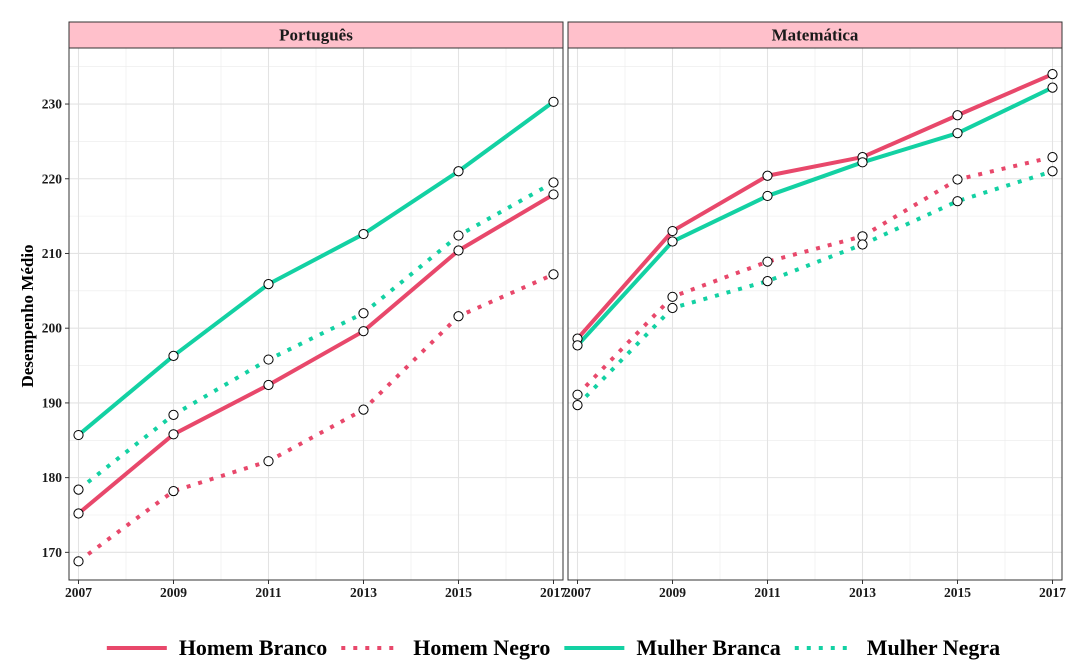  Describe the element at coordinates (52, 402) in the screenshot. I see `y-tick-label: 190` at that location.